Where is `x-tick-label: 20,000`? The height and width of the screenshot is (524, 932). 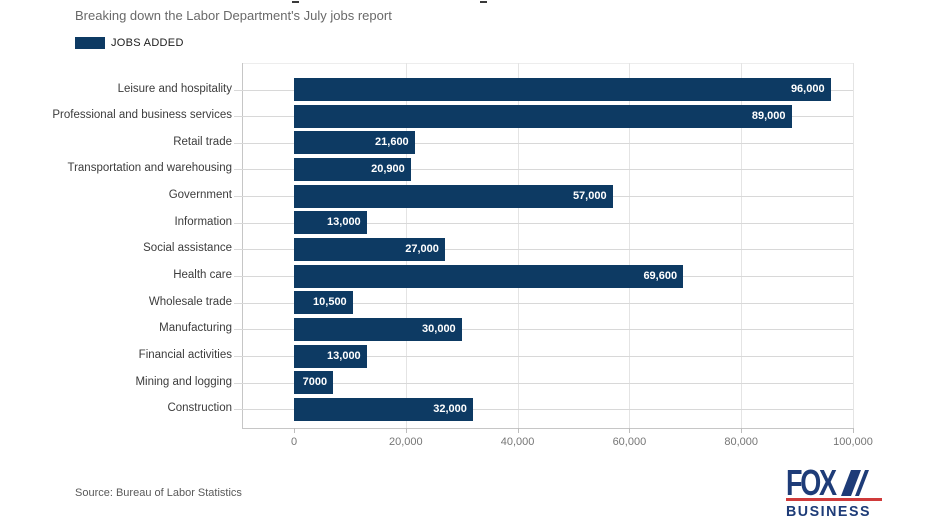 x-tick-label: 20,000 is located at coordinates (405, 442).